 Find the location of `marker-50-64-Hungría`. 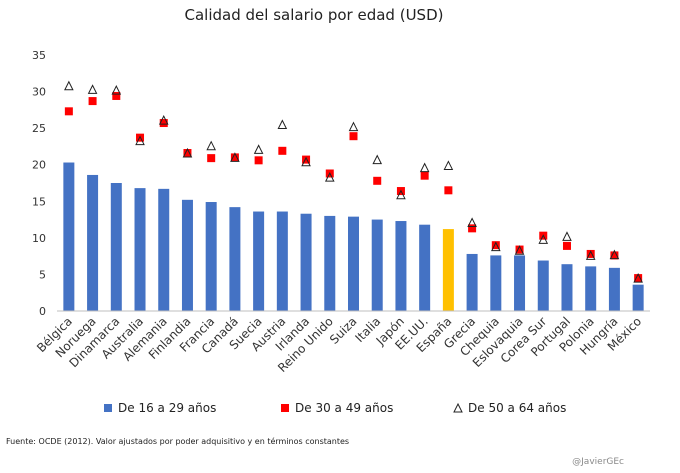

marker-50-64-Hungría is located at coordinates (614, 254).